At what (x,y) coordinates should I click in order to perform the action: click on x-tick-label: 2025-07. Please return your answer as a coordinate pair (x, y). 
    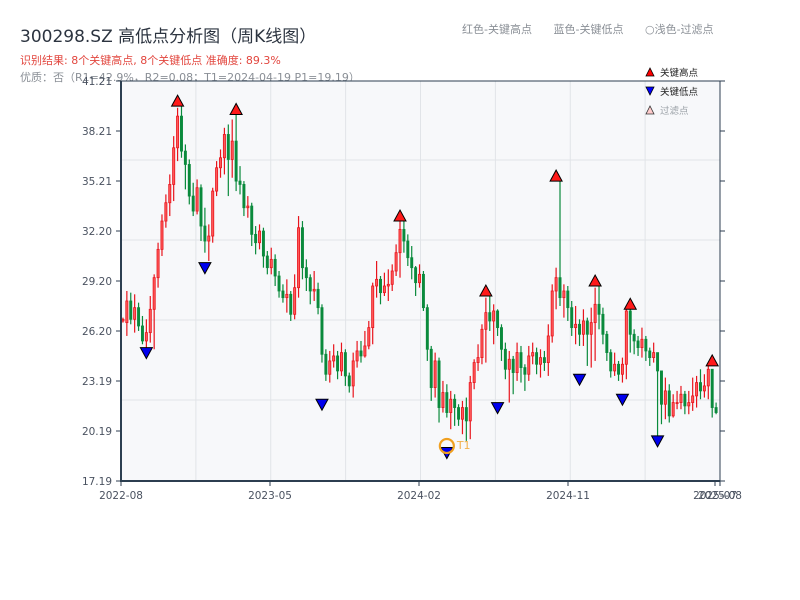
    Looking at the image, I should click on (715, 496).